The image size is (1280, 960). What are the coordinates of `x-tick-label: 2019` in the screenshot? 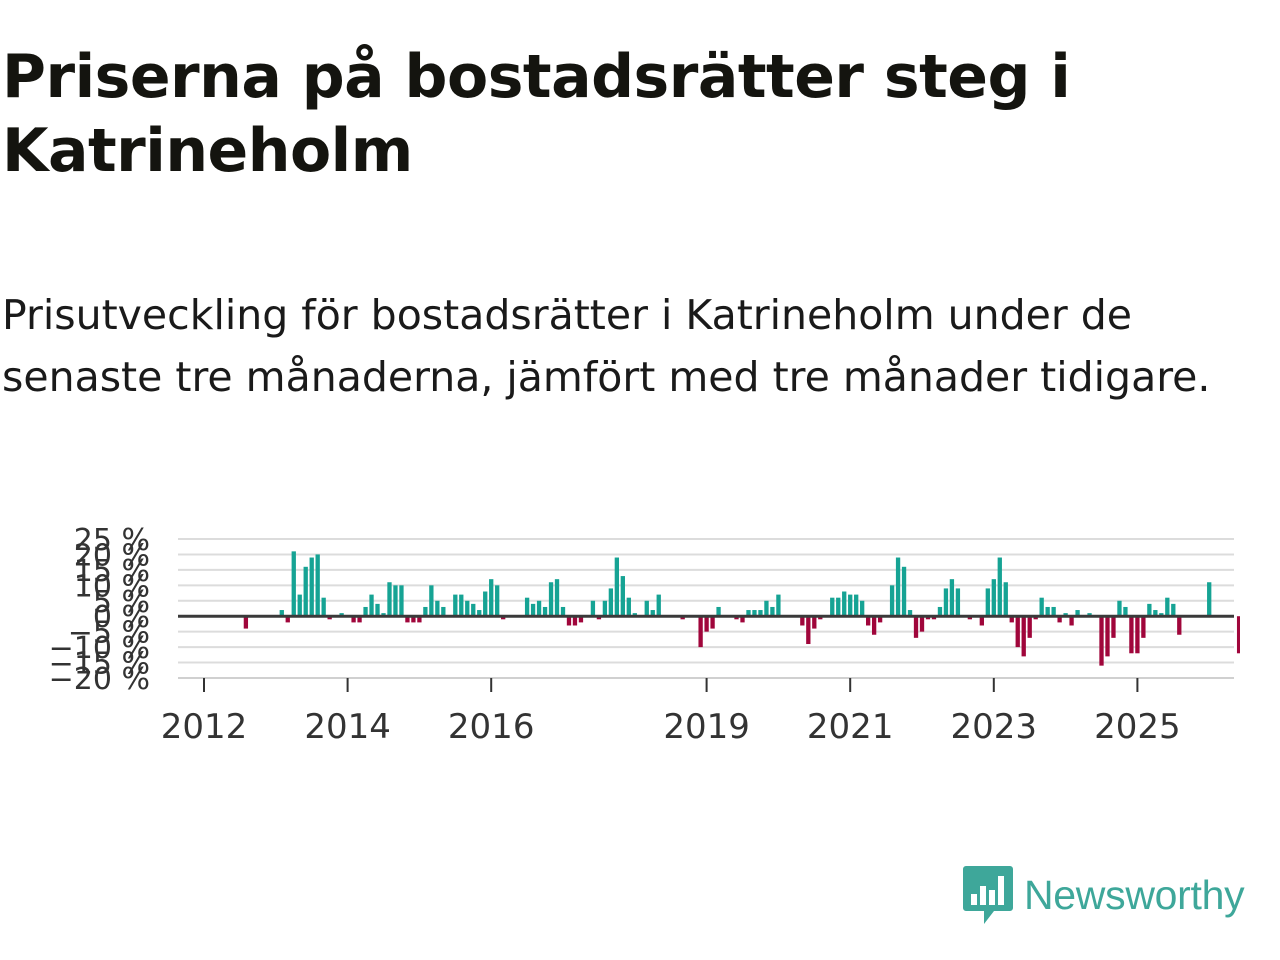 It's located at (706, 727).